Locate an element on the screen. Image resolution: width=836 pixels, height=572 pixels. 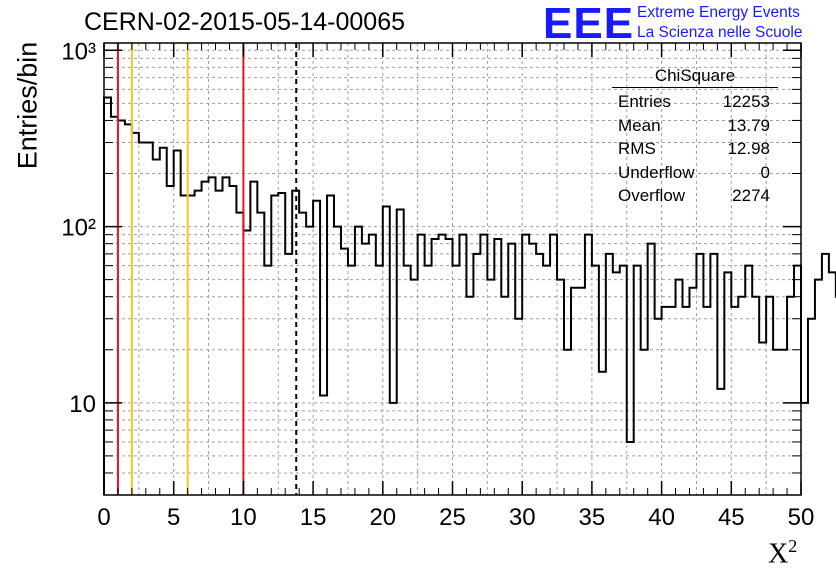
stats-label: Entries is located at coordinates (644, 101).